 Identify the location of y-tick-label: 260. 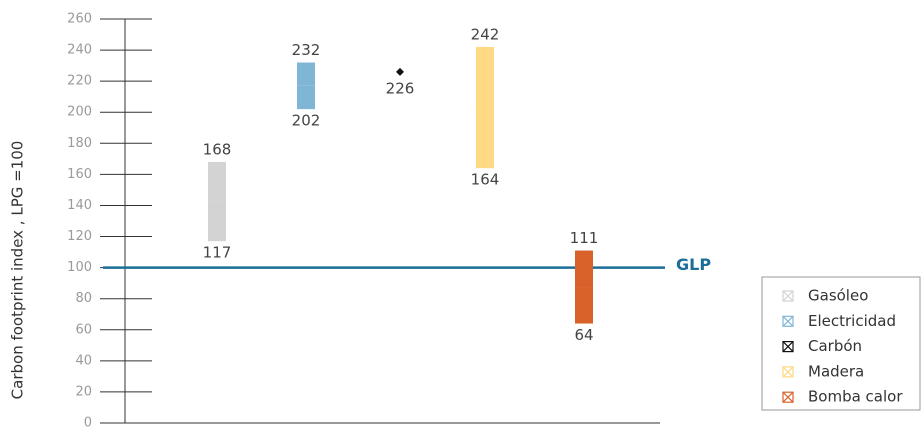
(79, 19).